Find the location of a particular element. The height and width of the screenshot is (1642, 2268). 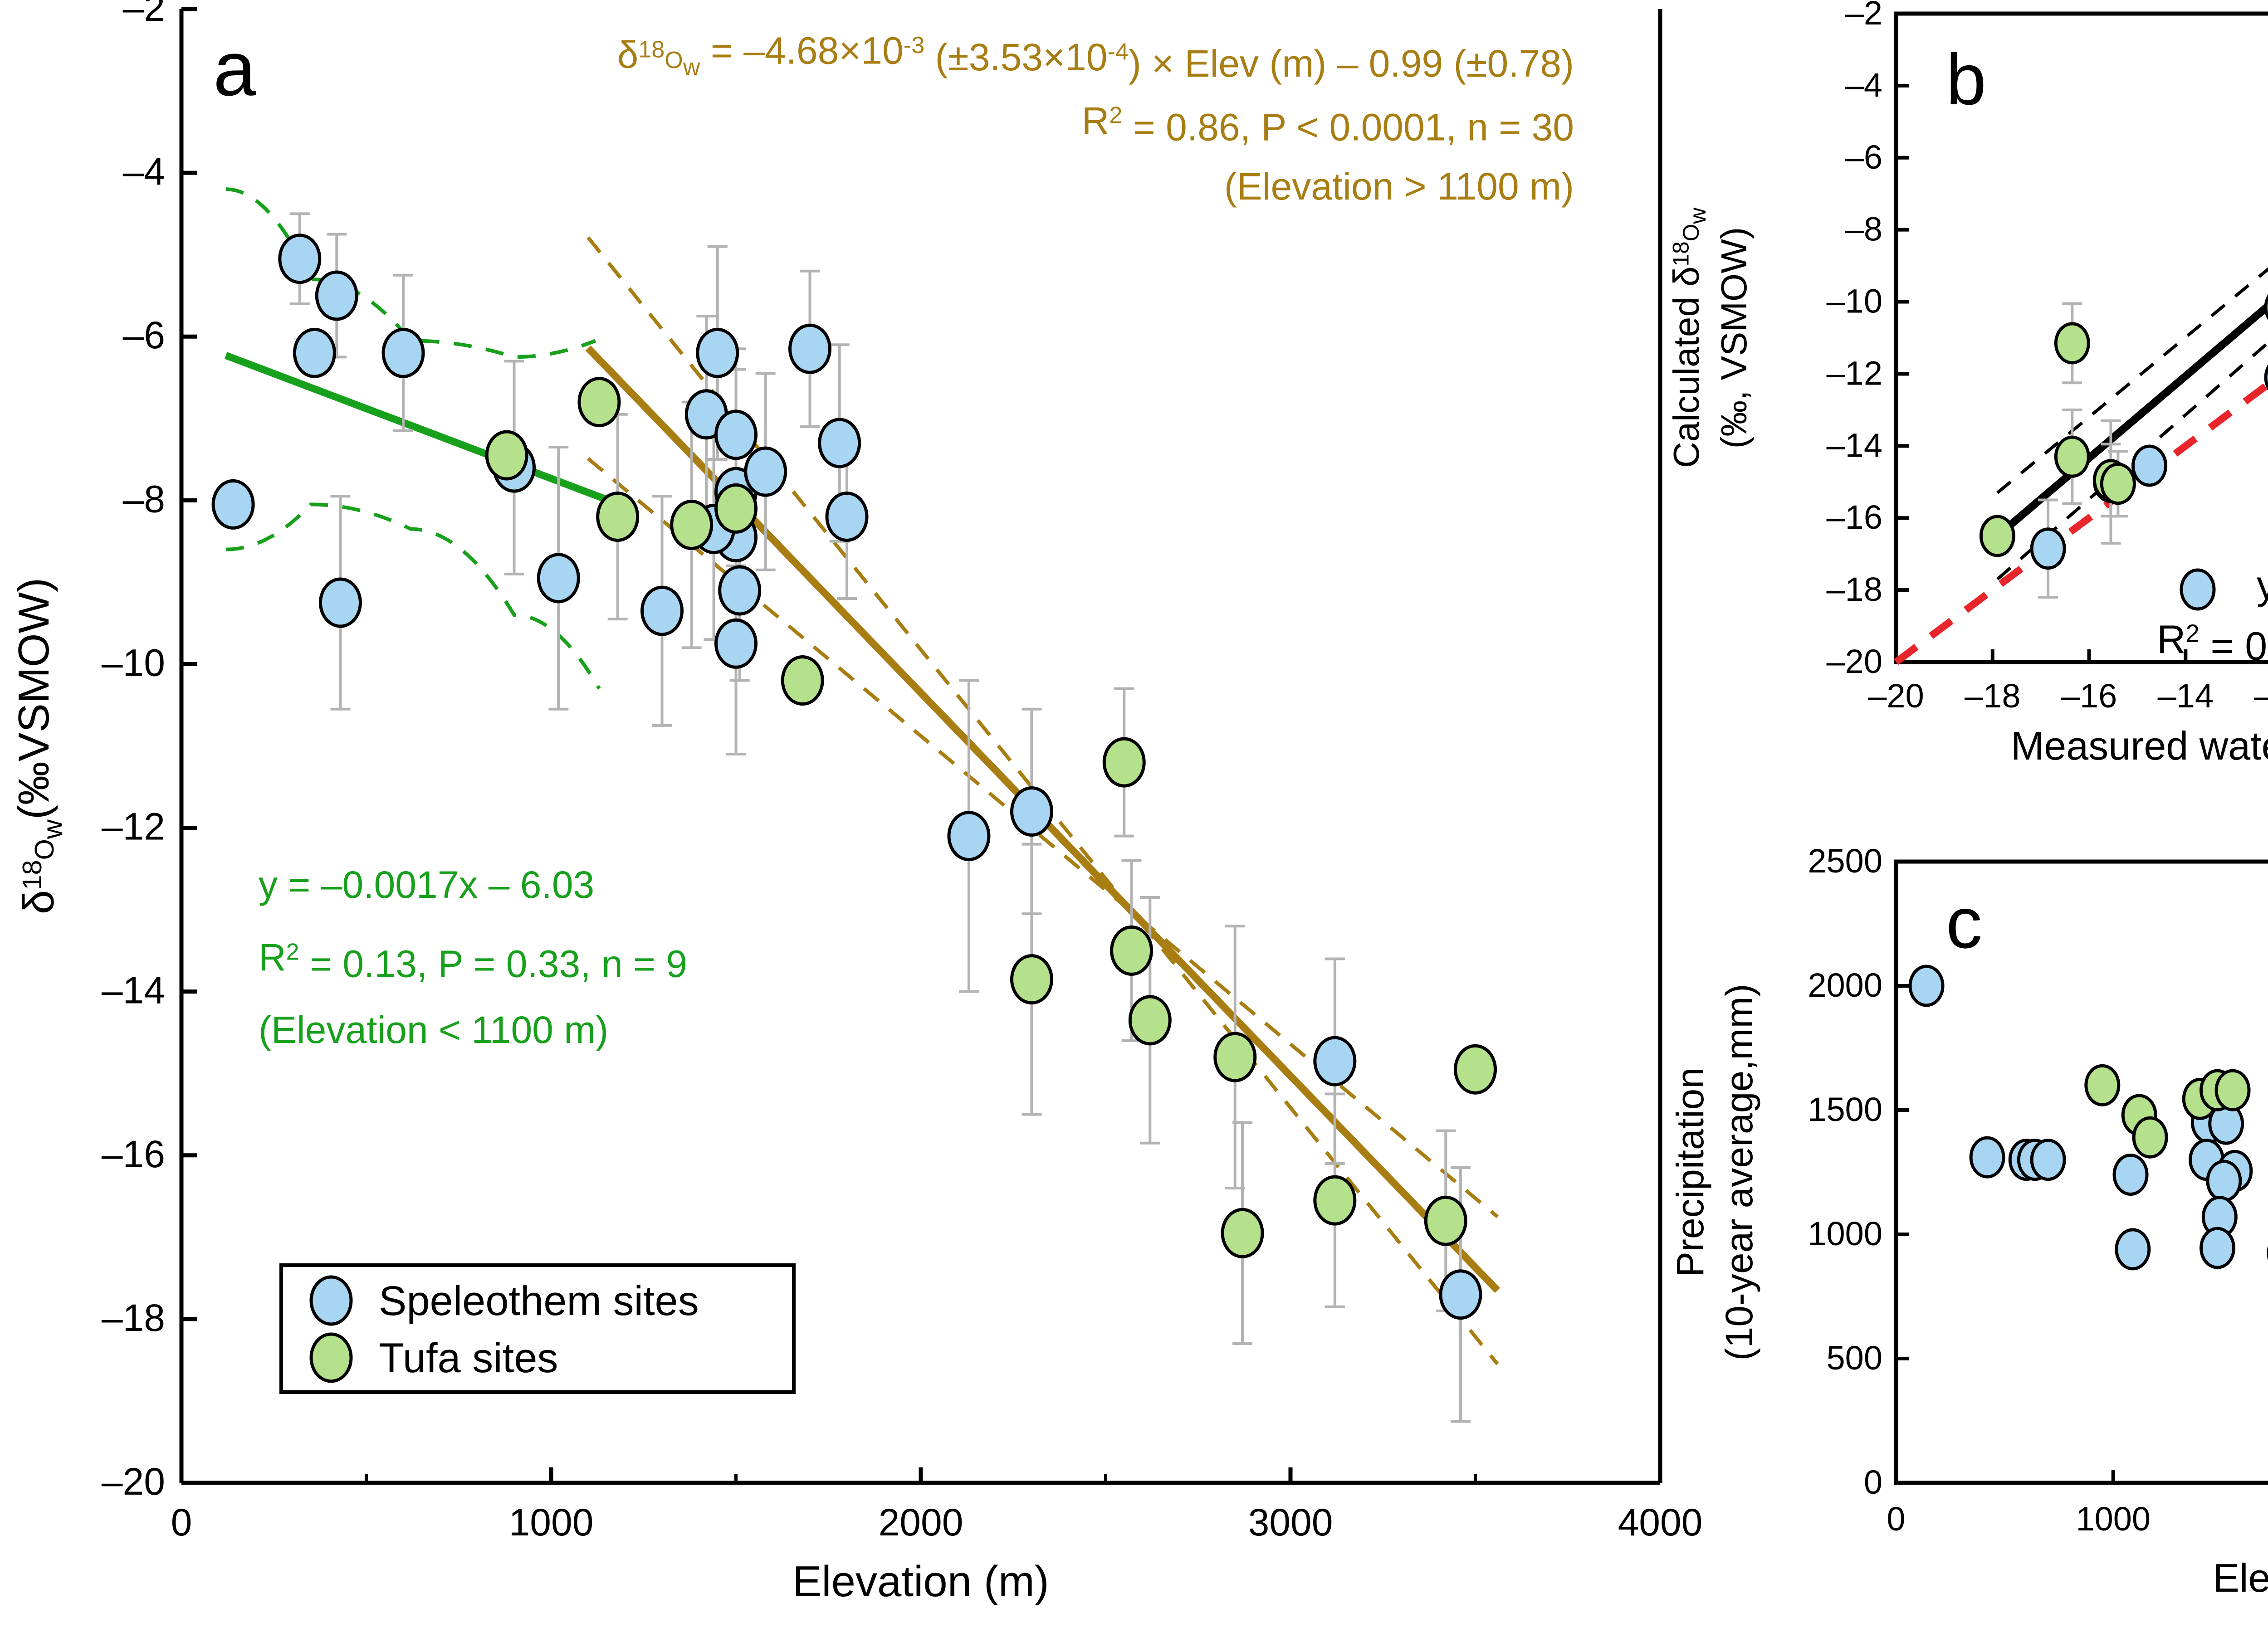

panel-b-y-tick-label: –14 is located at coordinates (1855, 445).